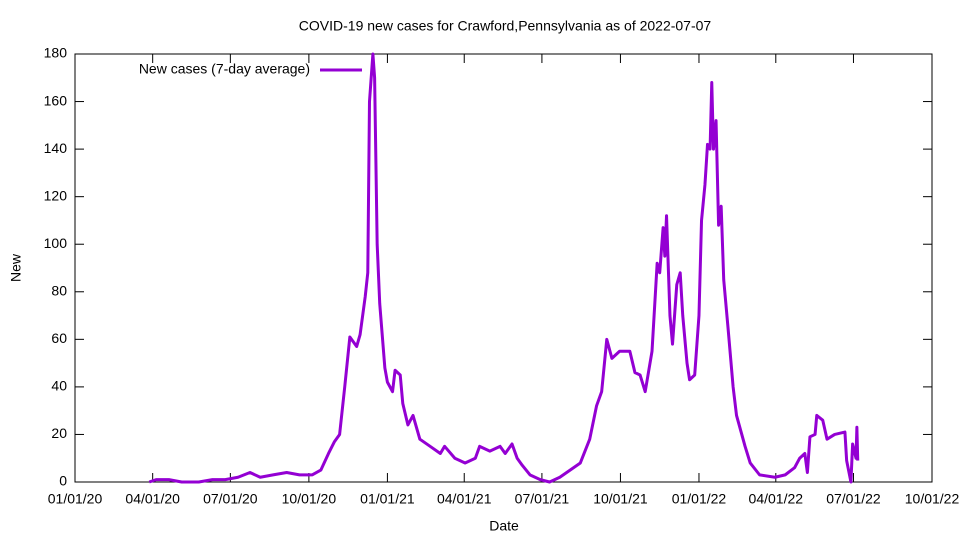 The image size is (960, 540). Describe the element at coordinates (56, 100) in the screenshot. I see `y-tick-label: 160` at that location.